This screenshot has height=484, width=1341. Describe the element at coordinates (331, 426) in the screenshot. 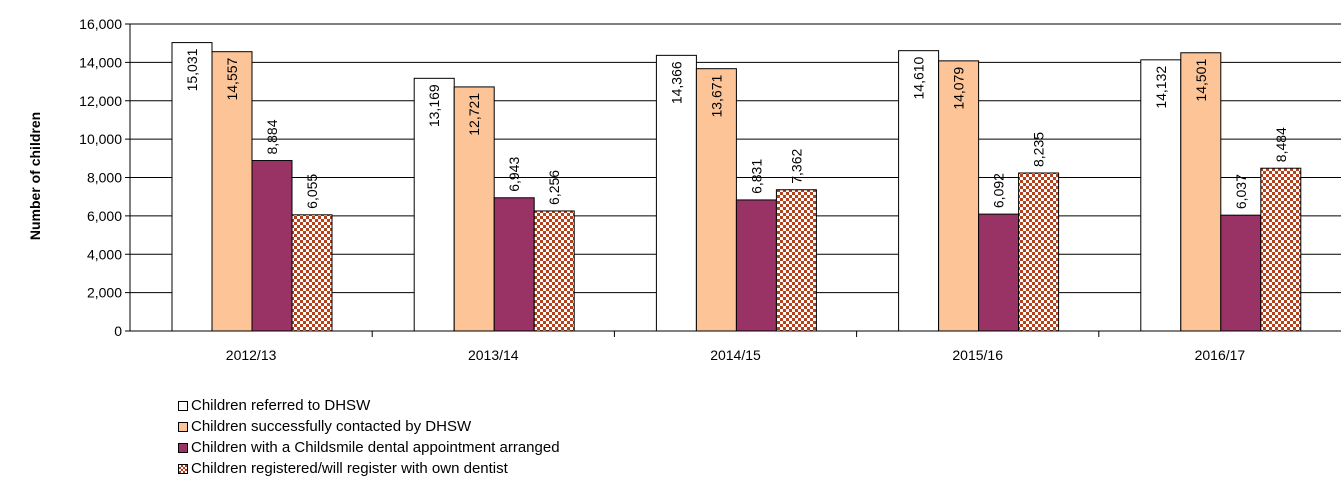

I see `legend-label: Children successfully contacted by DHSW` at that location.